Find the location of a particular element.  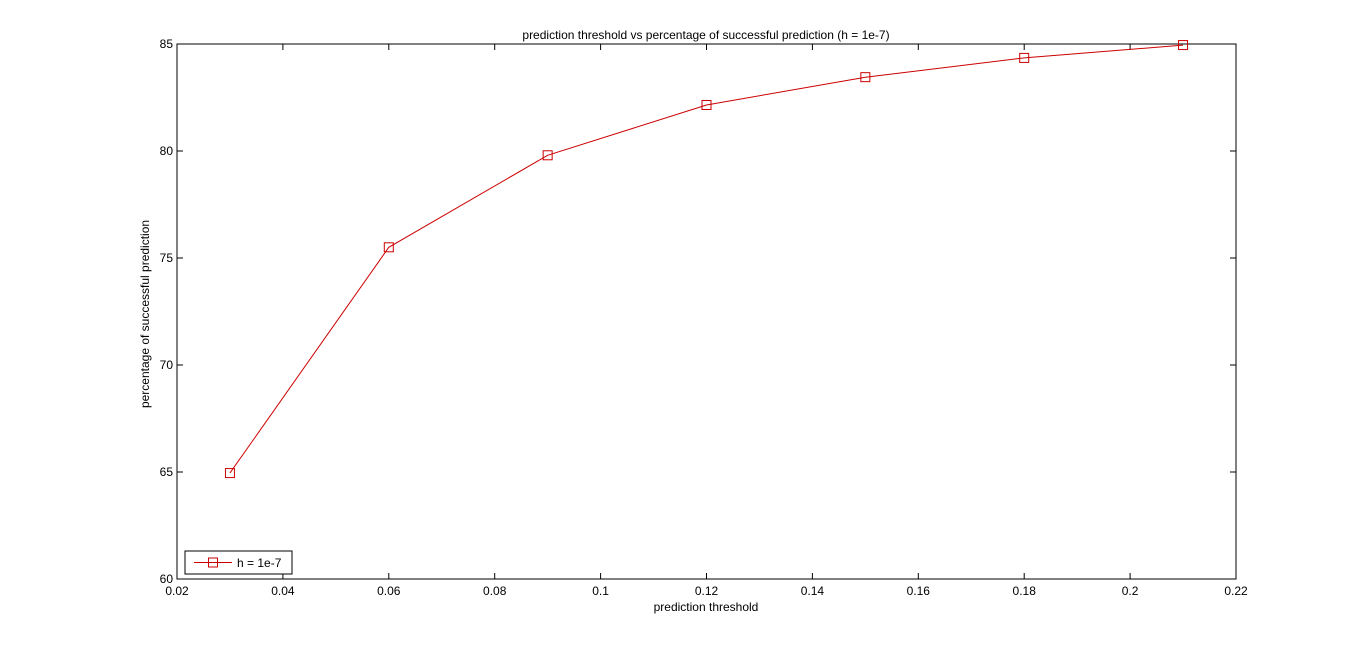

y-tick-label: 85 is located at coordinates (167, 44).